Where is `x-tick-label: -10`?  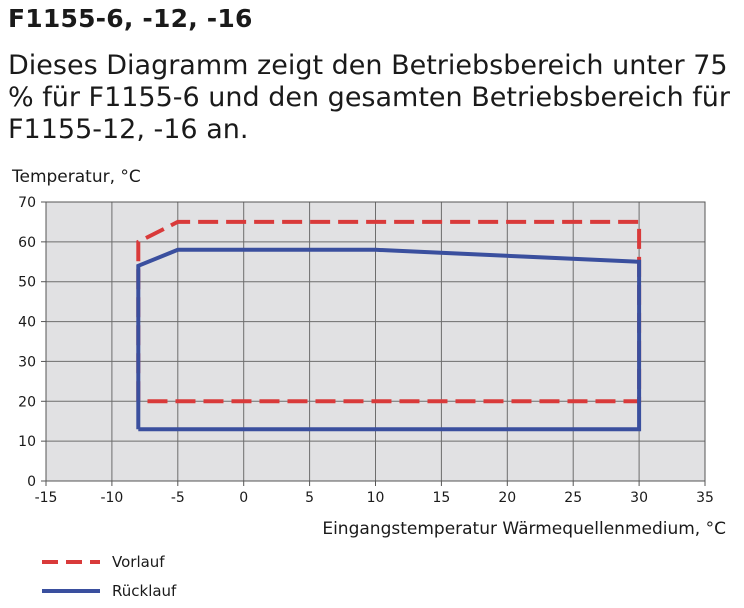 x-tick-label: -10 is located at coordinates (111, 498).